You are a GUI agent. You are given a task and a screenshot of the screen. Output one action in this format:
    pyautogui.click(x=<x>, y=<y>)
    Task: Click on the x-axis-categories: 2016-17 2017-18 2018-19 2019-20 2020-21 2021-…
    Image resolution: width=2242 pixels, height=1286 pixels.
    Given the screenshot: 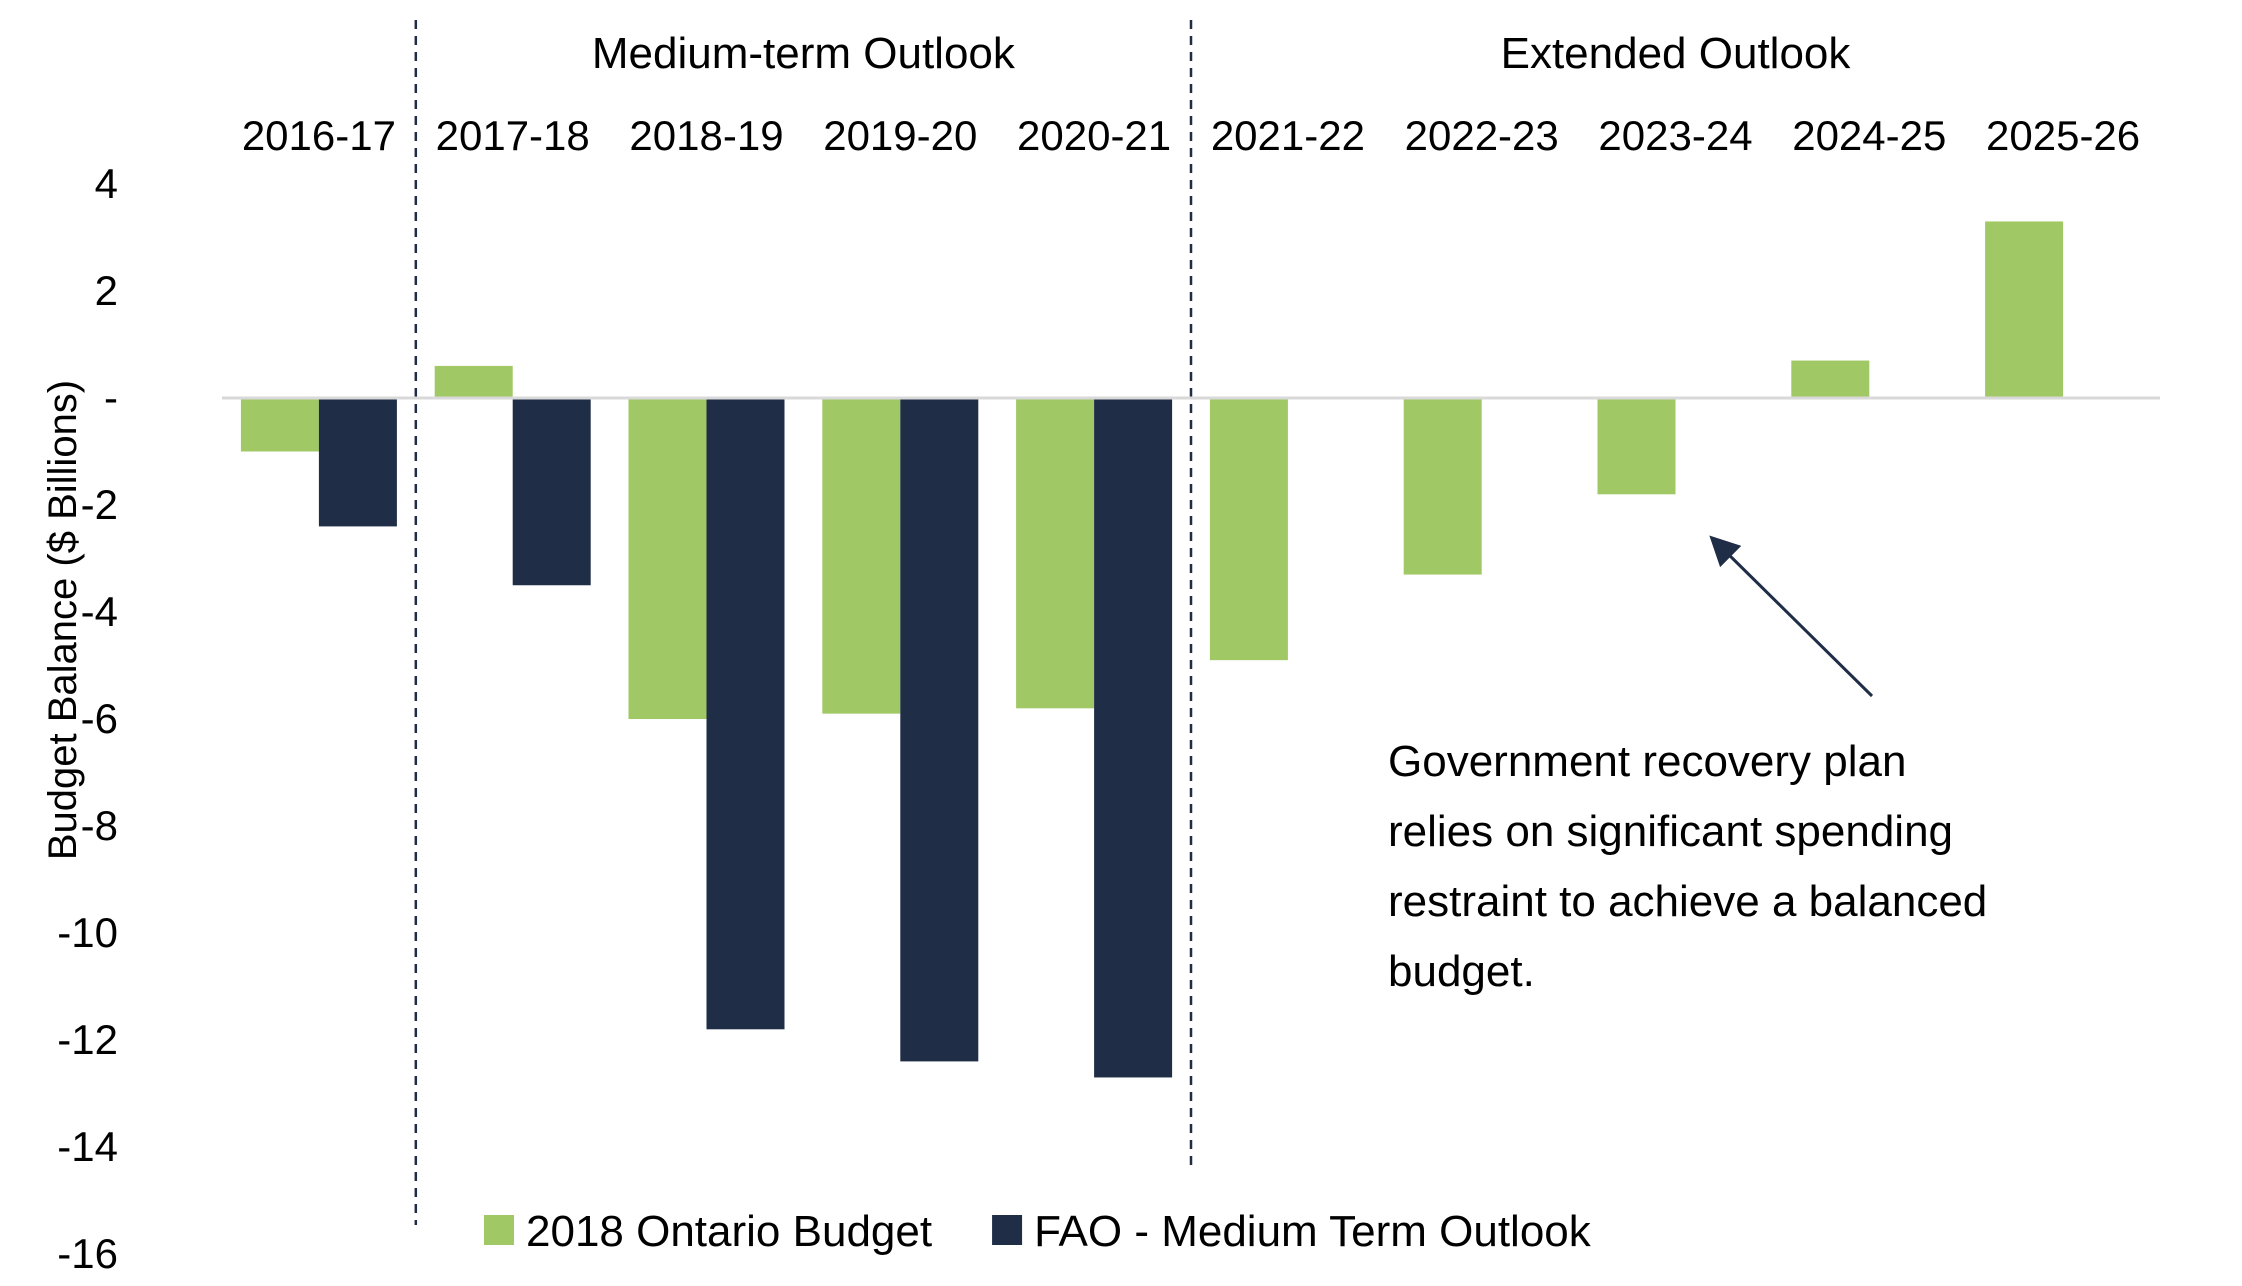 What is the action you would take?
    pyautogui.click(x=1191, y=135)
    